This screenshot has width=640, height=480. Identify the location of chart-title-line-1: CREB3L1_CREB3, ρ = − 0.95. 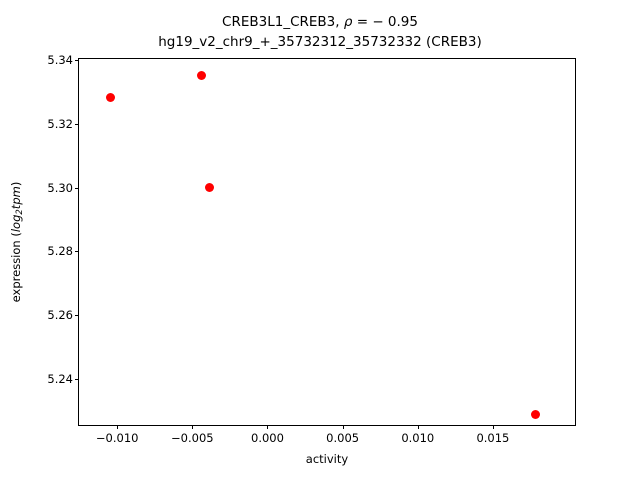
(320, 22).